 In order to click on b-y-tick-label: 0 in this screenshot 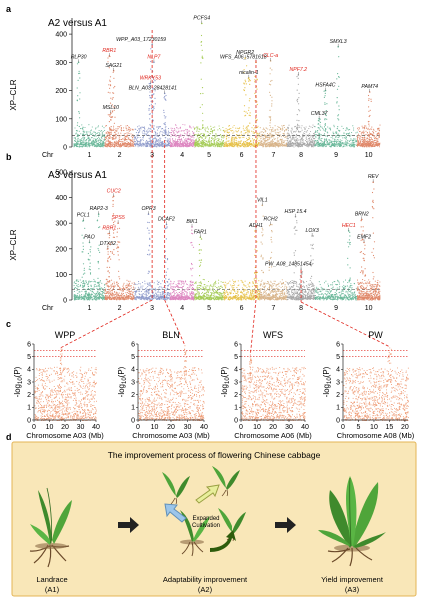, I will do `click(65, 301)`.